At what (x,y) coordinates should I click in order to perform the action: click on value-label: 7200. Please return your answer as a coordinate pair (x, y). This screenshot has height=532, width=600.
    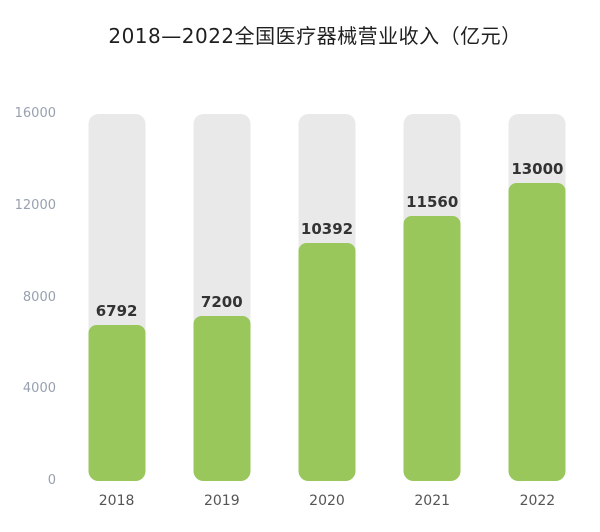
    Looking at the image, I should click on (221, 301).